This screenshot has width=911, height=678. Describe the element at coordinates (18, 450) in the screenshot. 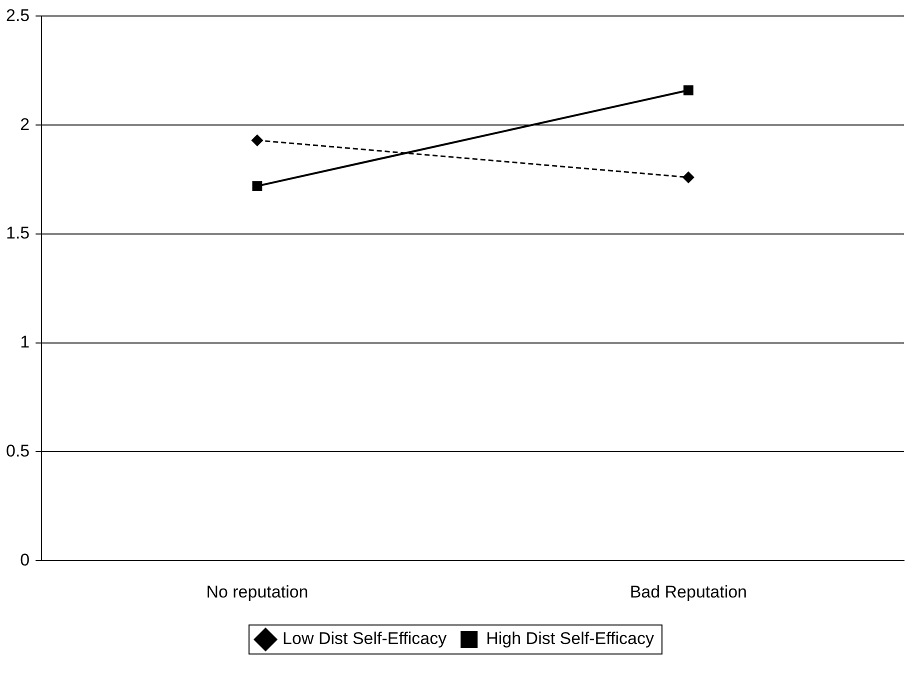

I see `y-tick-label: 0.5` at that location.